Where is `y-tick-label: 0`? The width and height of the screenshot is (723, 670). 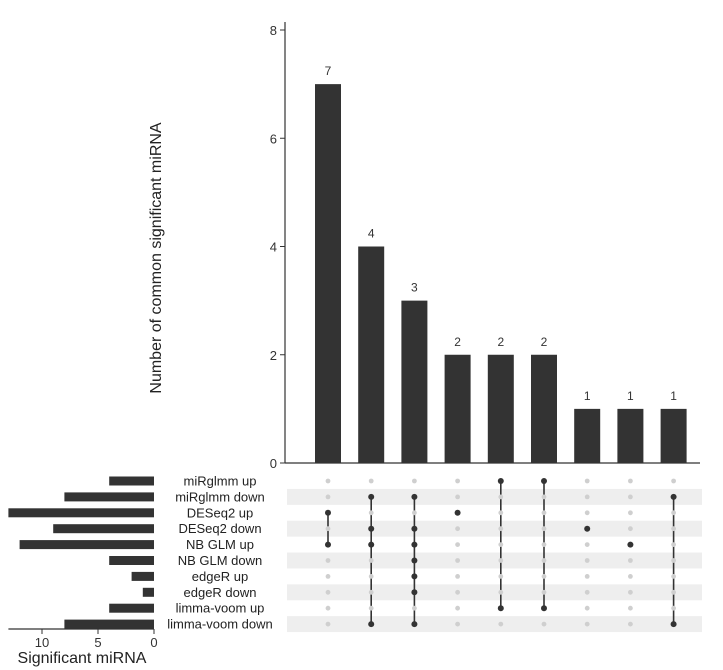 y-tick-label: 0 is located at coordinates (273, 463).